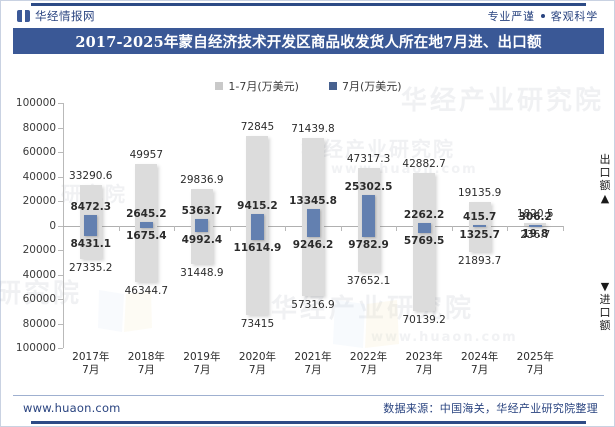  Describe the element at coordinates (313, 244) in the screenshot. I see `label-monthly-import: 9246.2` at that location.